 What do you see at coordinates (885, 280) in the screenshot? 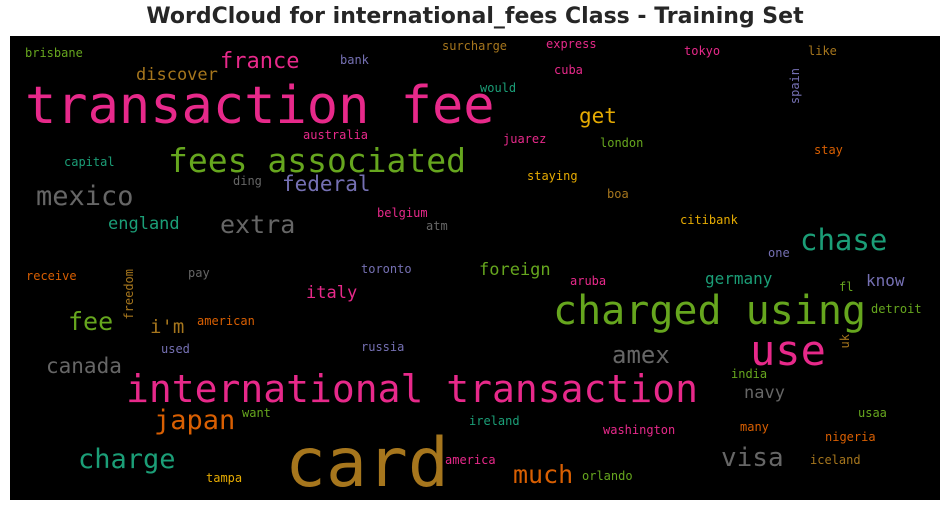
I see `word-know: know` at bounding box center [885, 280].